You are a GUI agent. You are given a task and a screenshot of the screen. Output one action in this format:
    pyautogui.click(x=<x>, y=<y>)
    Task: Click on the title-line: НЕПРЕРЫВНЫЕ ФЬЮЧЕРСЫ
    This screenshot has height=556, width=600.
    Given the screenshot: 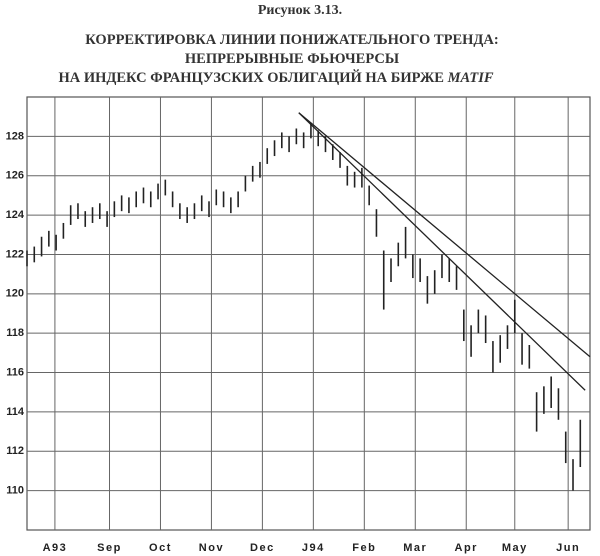 What is the action you would take?
    pyautogui.click(x=292, y=59)
    